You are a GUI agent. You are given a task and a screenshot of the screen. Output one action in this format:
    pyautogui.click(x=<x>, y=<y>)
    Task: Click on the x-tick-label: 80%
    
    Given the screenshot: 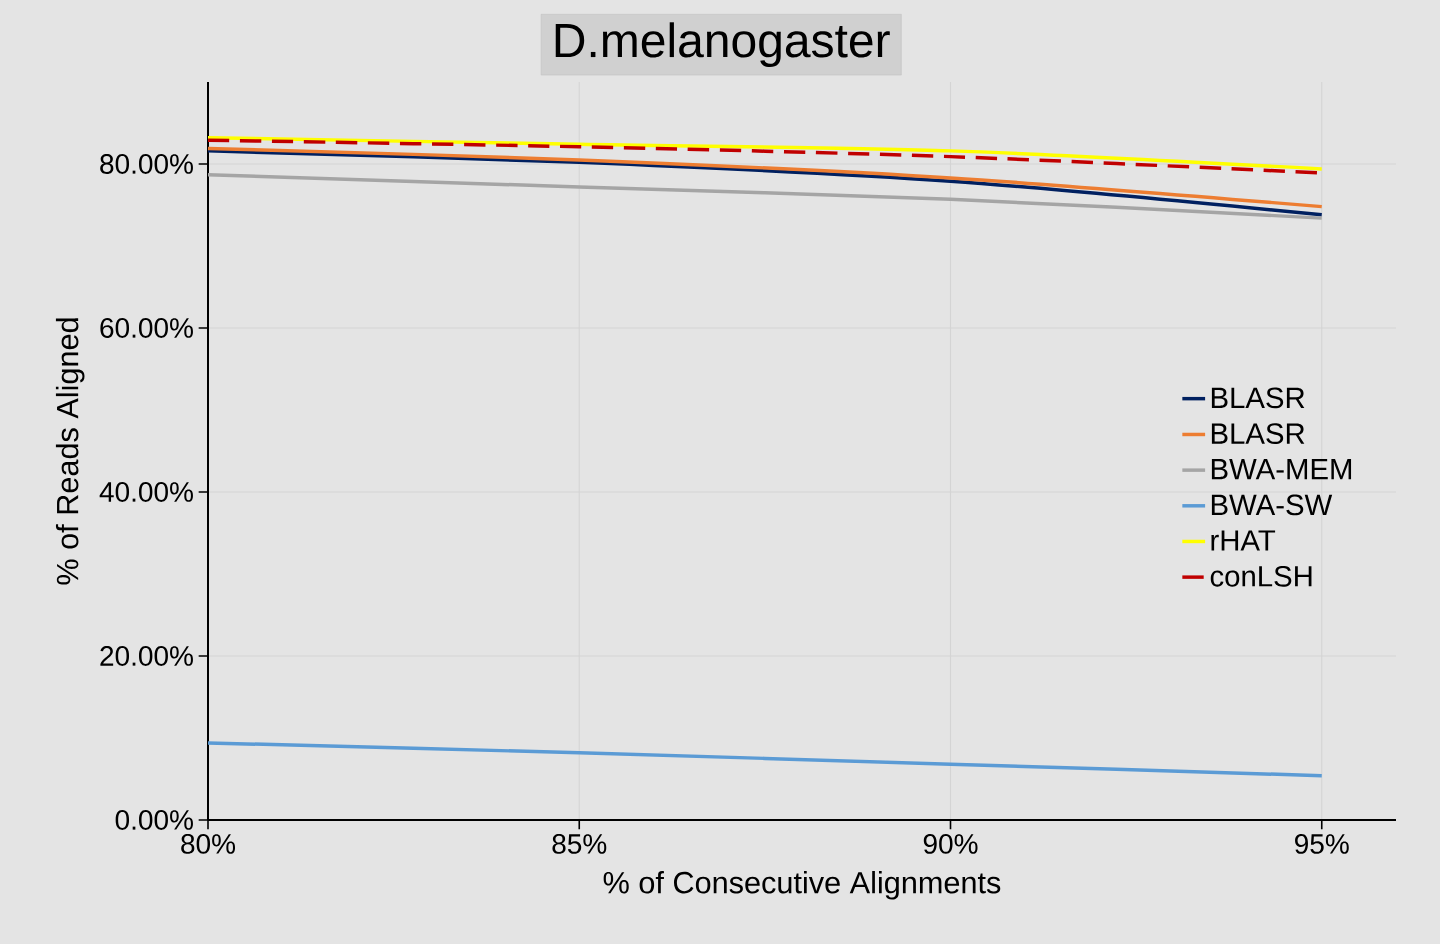 What is the action you would take?
    pyautogui.click(x=208, y=844)
    